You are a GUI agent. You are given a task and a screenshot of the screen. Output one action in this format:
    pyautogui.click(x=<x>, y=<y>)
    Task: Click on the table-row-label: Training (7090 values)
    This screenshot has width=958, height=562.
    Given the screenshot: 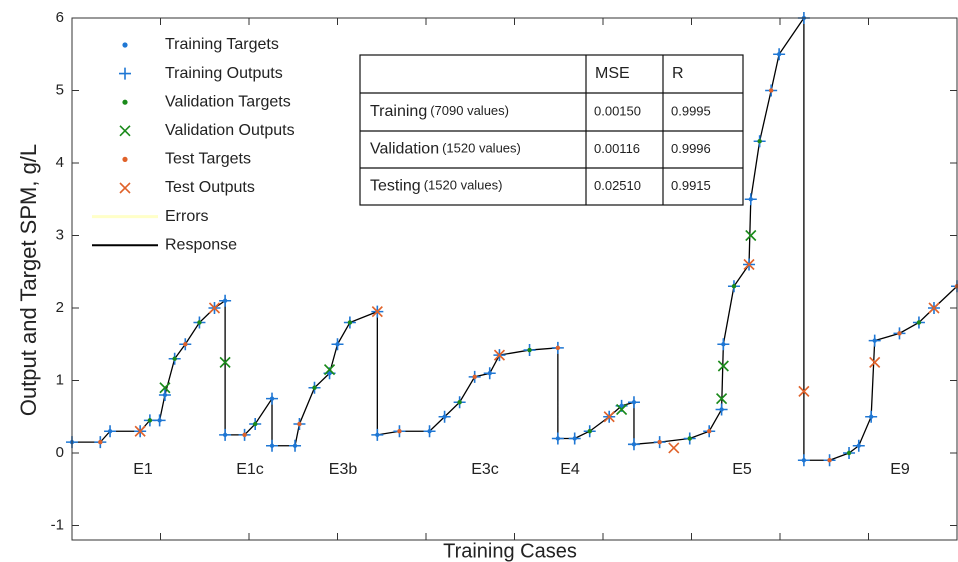 What is the action you would take?
    pyautogui.click(x=439, y=111)
    